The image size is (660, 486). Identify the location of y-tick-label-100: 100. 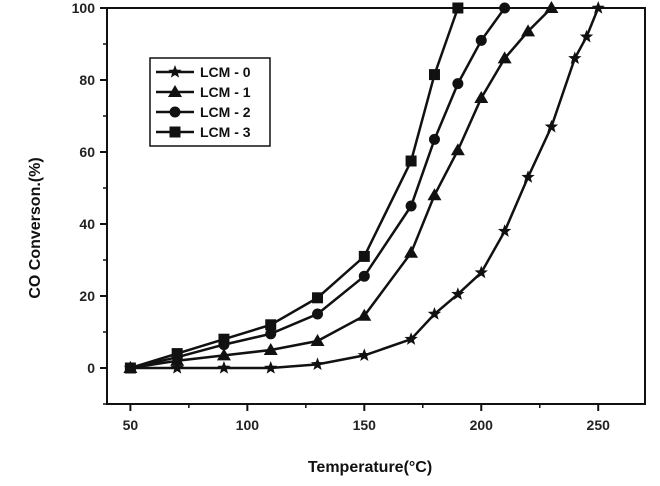
(84, 8).